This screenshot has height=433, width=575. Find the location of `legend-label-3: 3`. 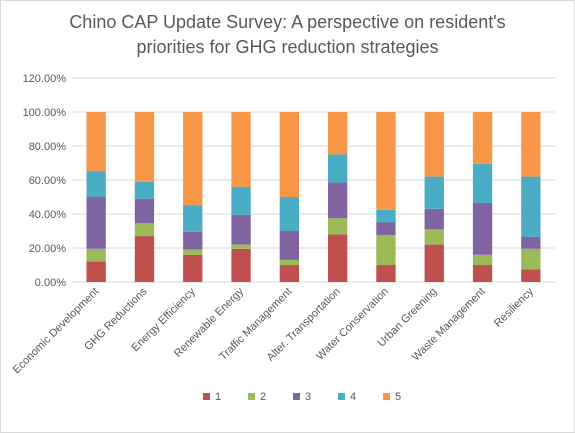

legend-label-3: 3 is located at coordinates (308, 397).